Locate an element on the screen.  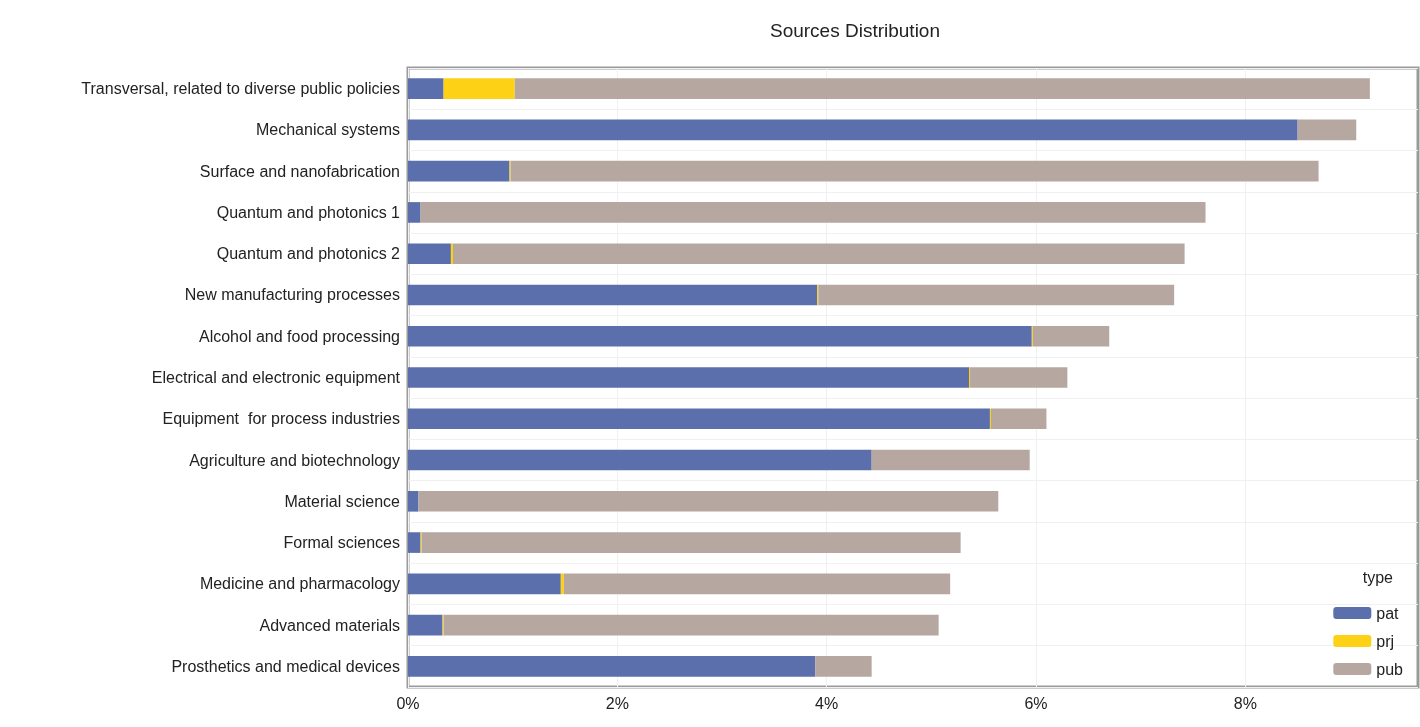
chart-title: Sources Distribution is located at coordinates (855, 30).